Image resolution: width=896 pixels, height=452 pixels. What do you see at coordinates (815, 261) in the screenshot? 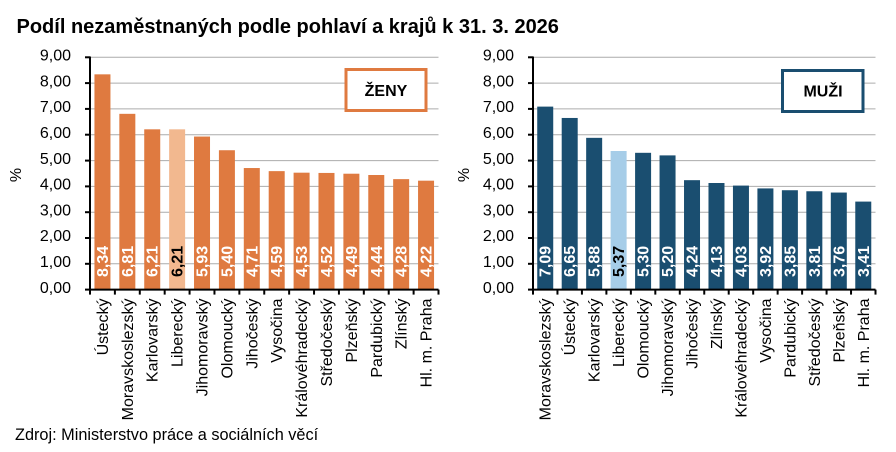
I see `svg-text: 3,81` at bounding box center [815, 261].